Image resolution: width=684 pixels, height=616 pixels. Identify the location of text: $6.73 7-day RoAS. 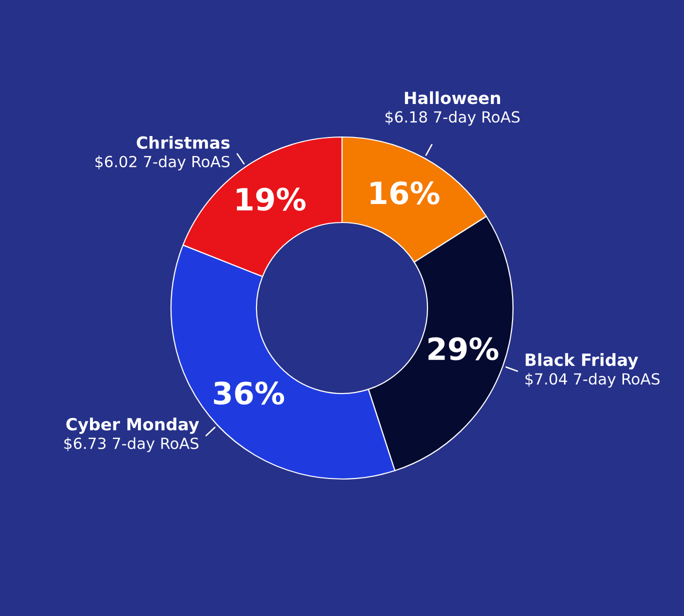
(131, 444).